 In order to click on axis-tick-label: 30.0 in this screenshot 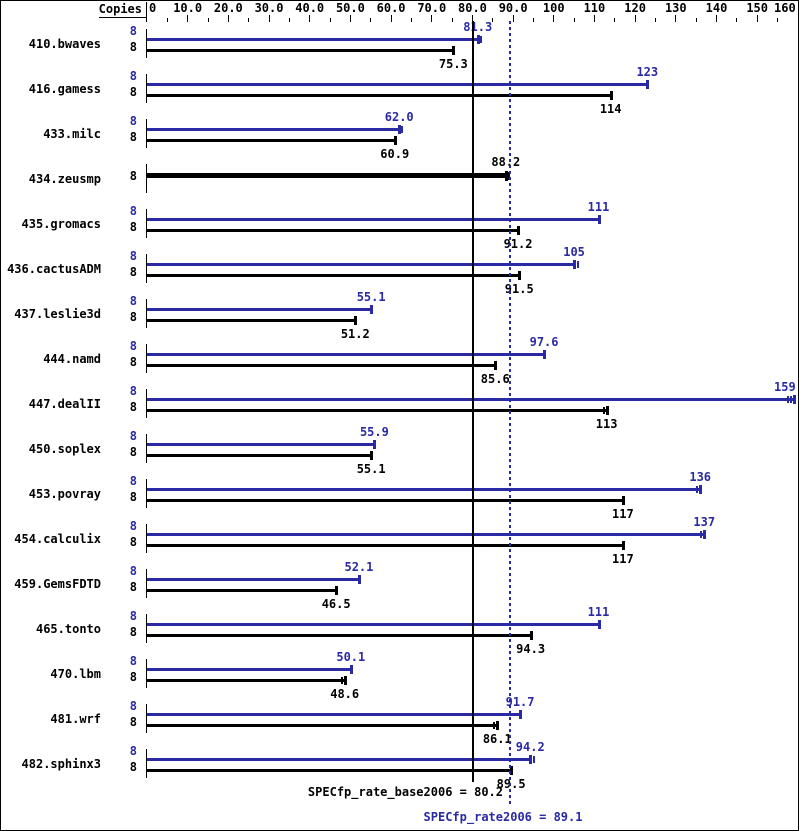, I will do `click(269, 8)`.